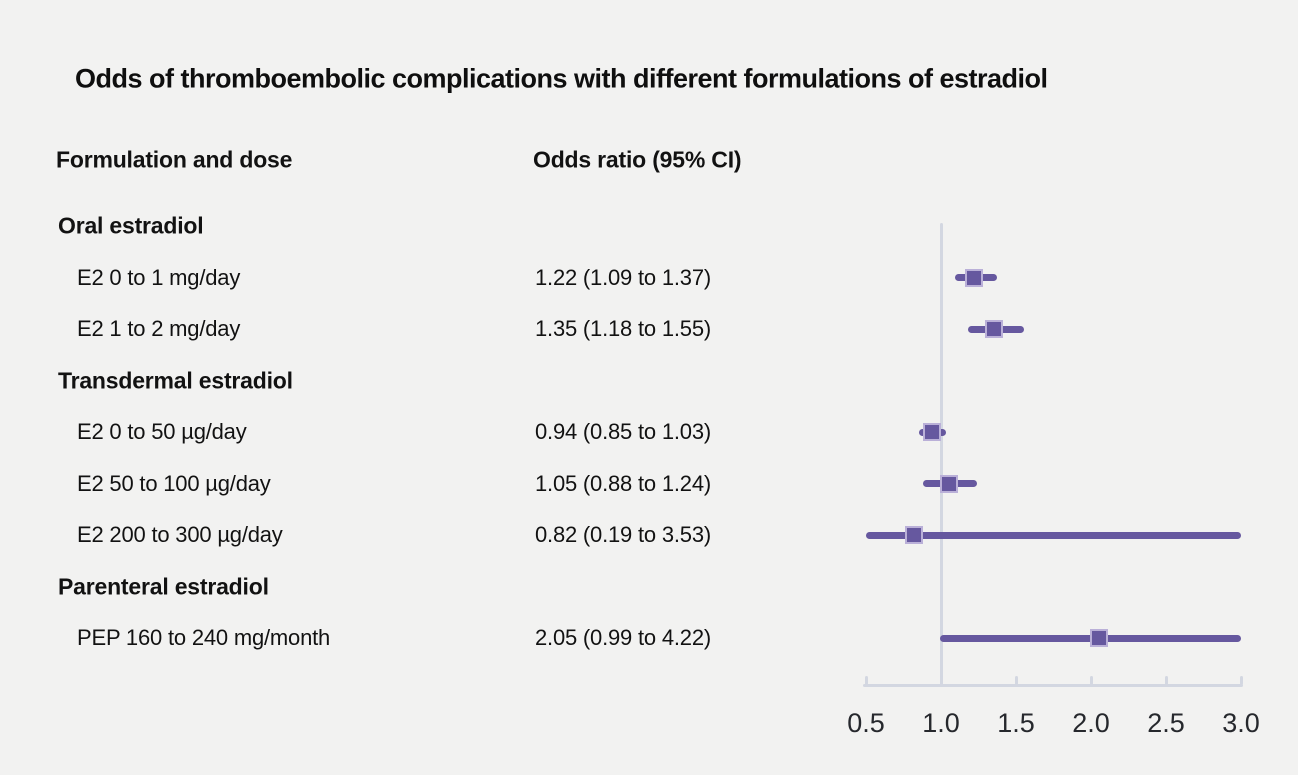 This screenshot has height=775, width=1298. What do you see at coordinates (623, 534) in the screenshot?
I see `row-value: 0.82 (0.19 to 3.53)` at bounding box center [623, 534].